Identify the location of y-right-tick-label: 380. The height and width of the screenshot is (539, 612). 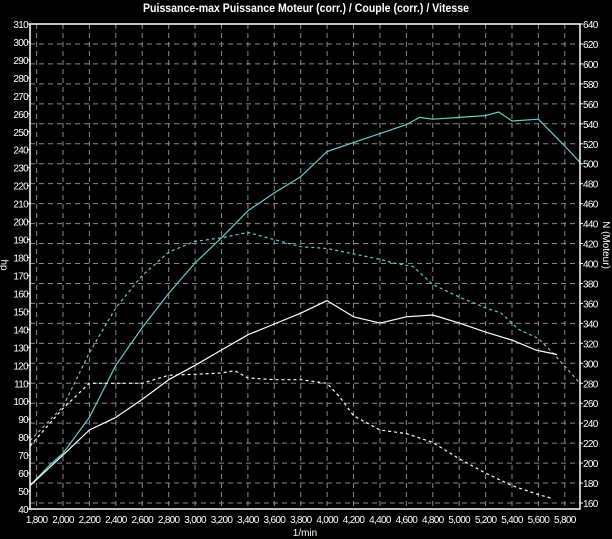
(591, 284).